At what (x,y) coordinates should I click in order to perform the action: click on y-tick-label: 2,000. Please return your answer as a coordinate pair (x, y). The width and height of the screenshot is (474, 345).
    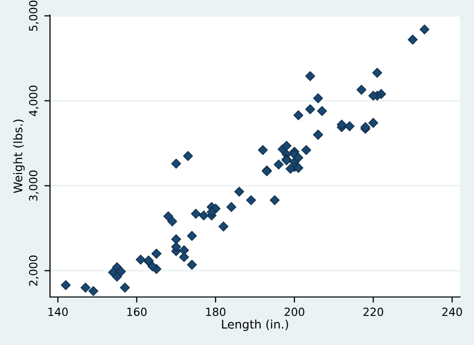
    Looking at the image, I should click on (34, 271).